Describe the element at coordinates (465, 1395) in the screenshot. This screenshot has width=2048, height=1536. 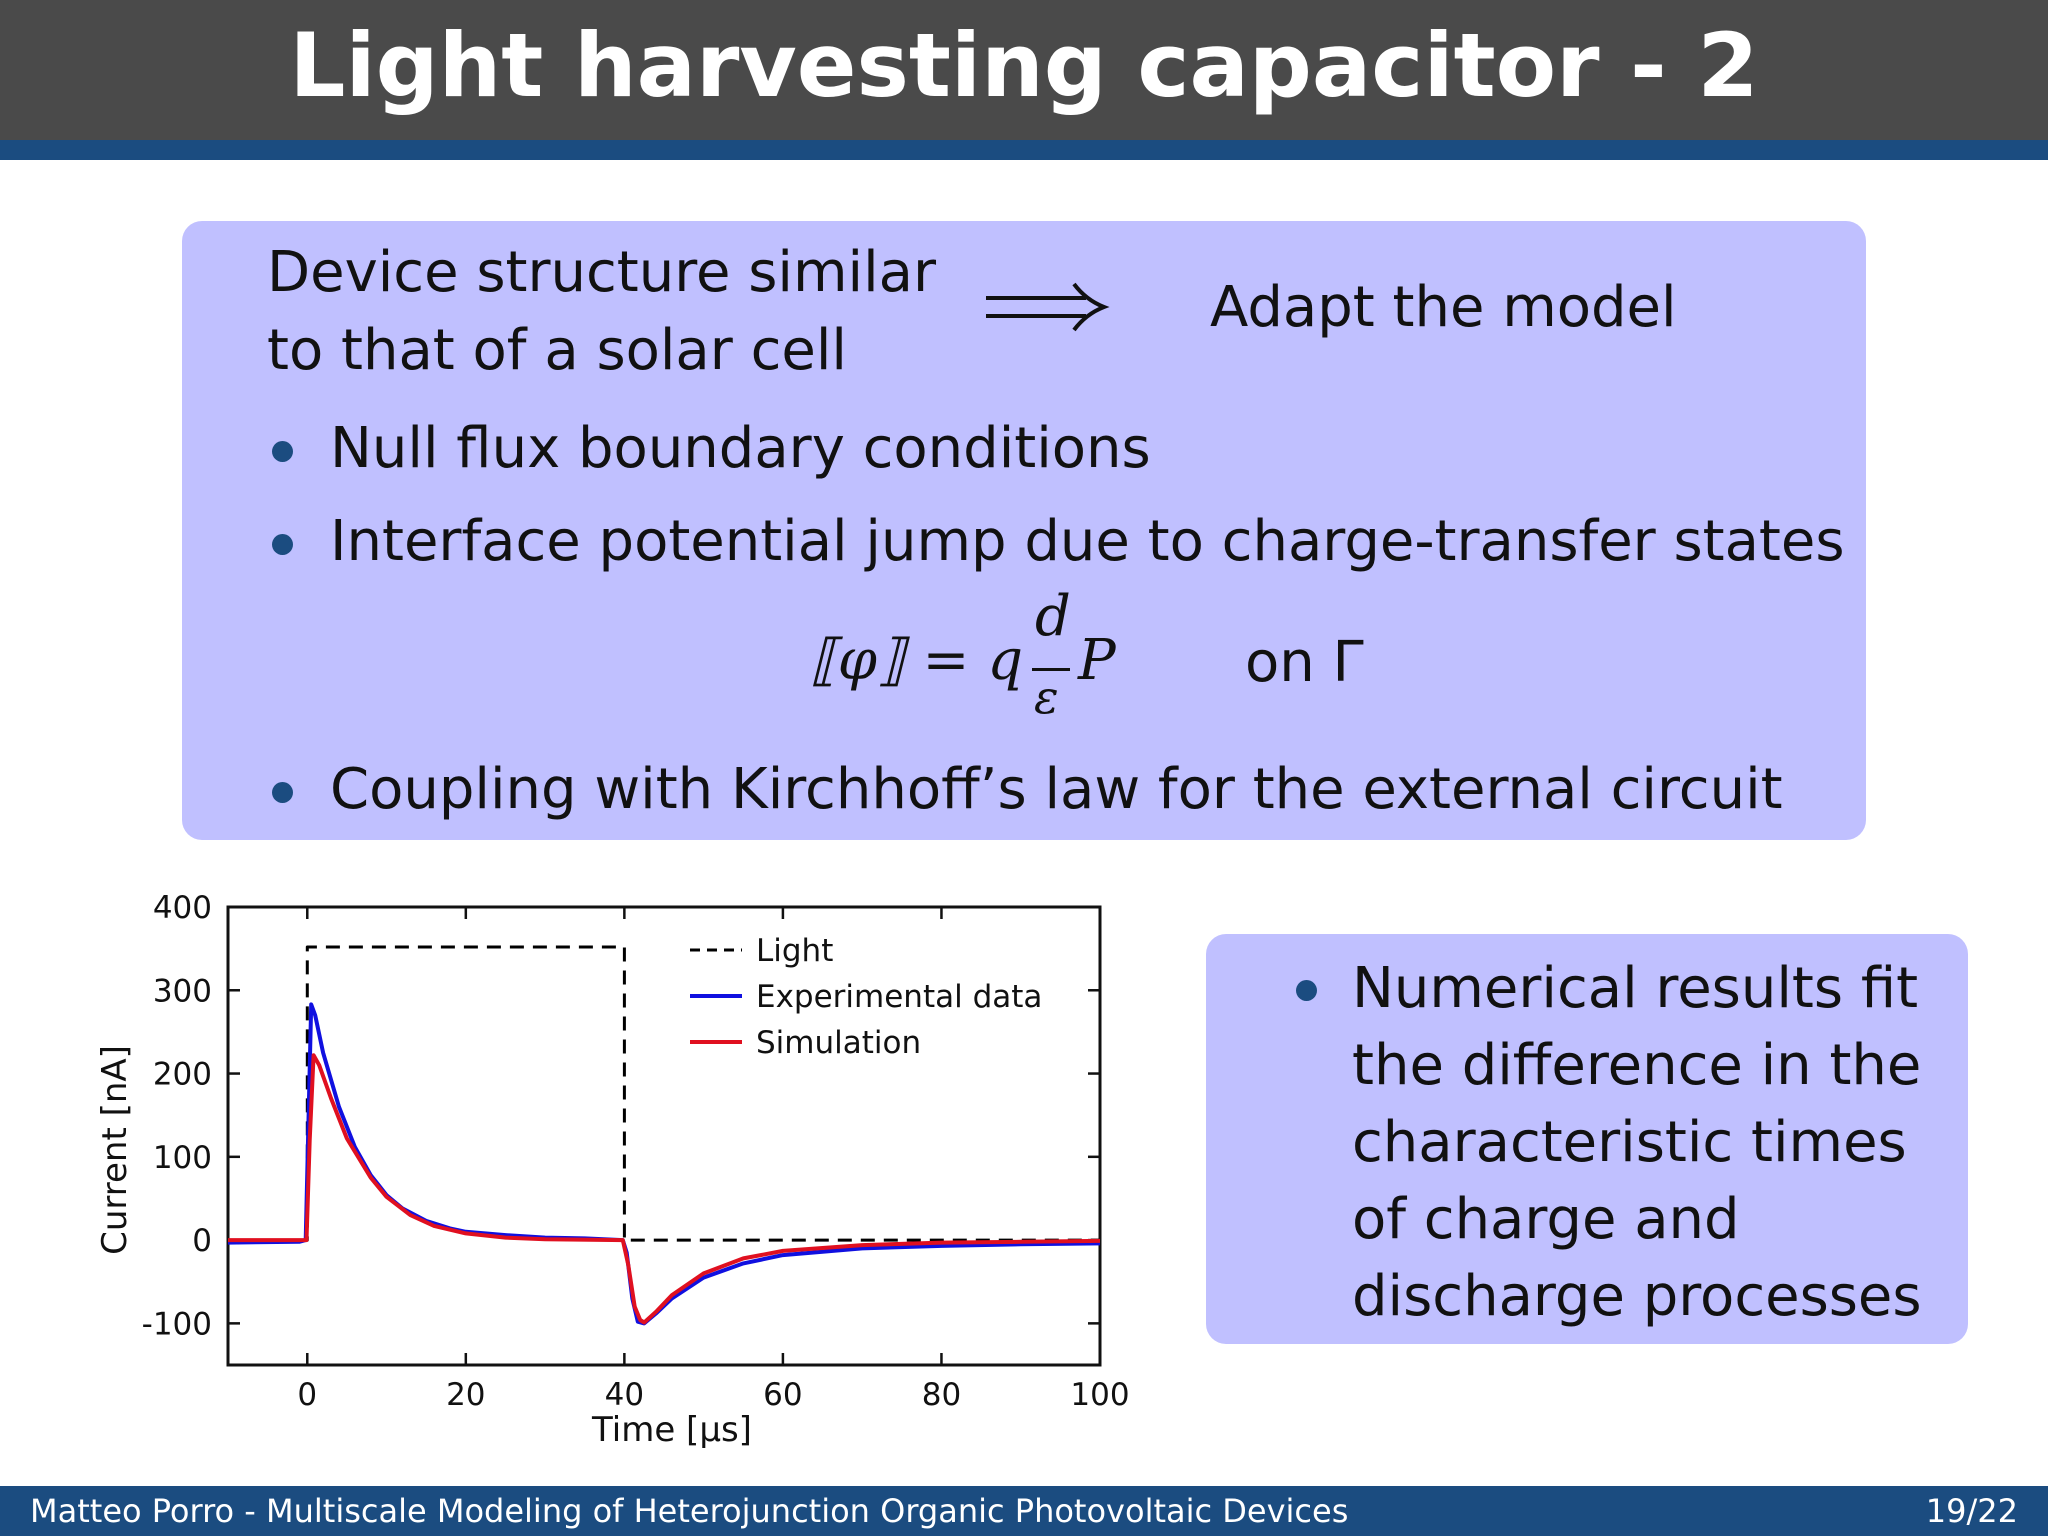
I see `x-tick-label: 20` at that location.